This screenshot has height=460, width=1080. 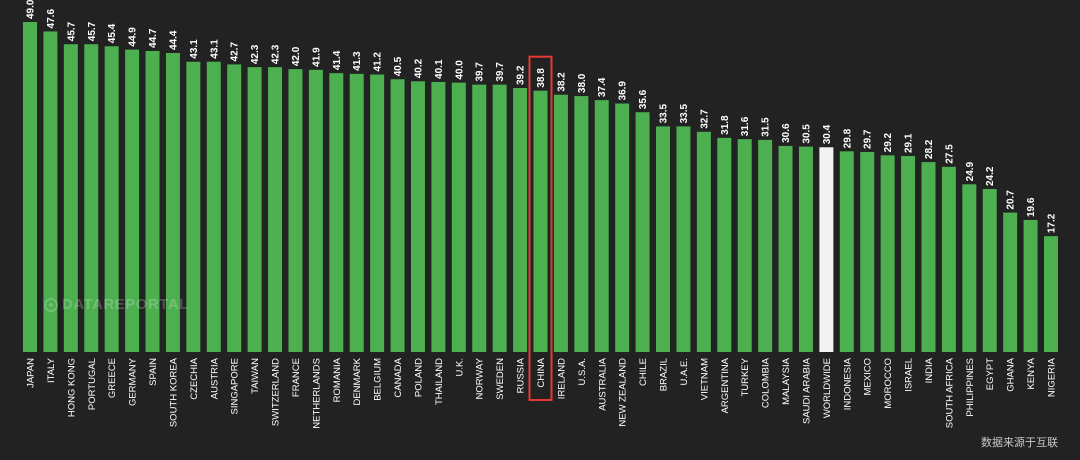 I want to click on value-label-turkey: 31.6, so click(x=745, y=126).